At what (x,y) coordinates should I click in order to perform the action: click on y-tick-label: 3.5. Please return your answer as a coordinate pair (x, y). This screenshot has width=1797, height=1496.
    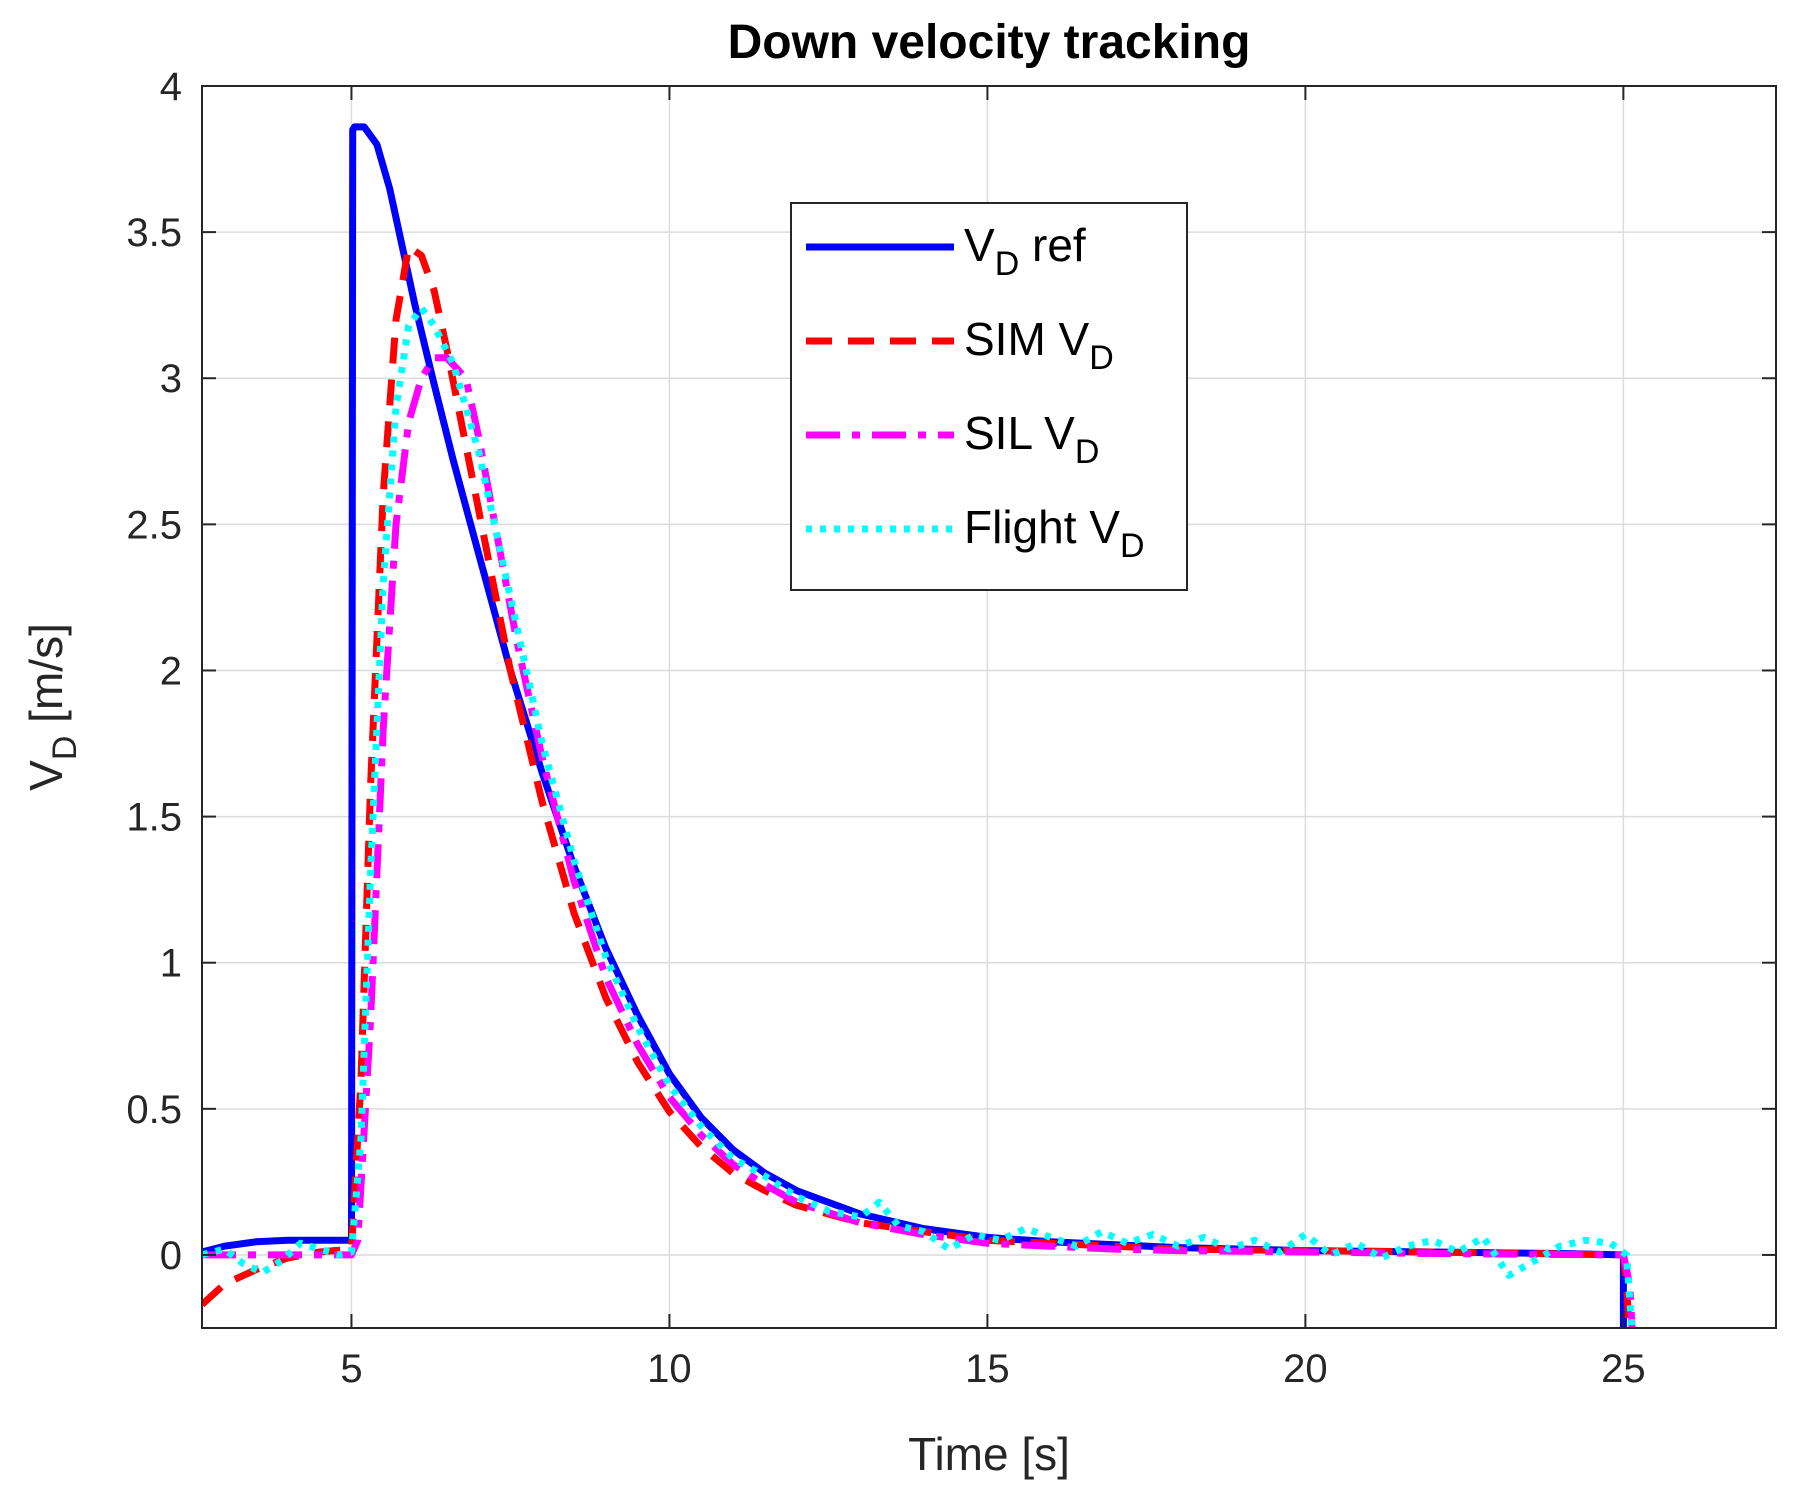
    Looking at the image, I should click on (154, 233).